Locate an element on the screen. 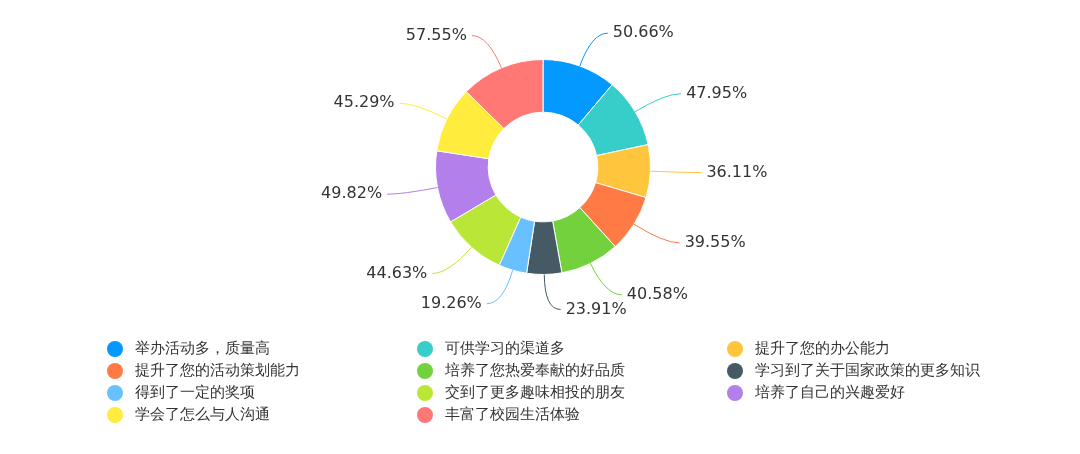 The image size is (1080, 454). legend-label: 得到了一定的奖项 is located at coordinates (195, 391).